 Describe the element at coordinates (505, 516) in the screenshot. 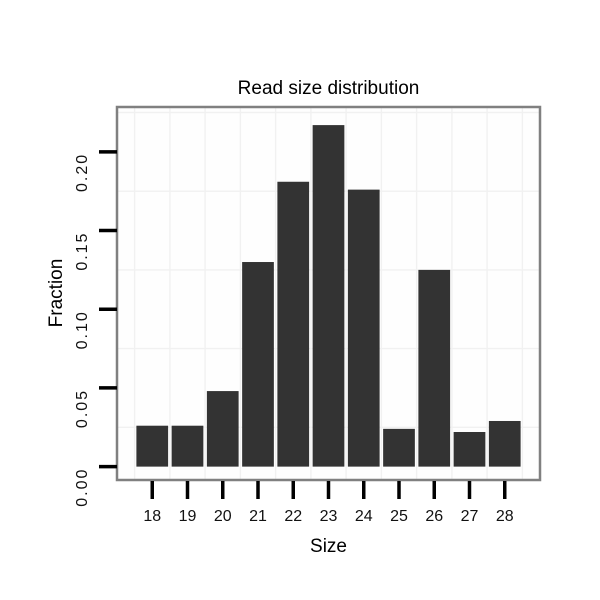

I see `x-tick-label: 28` at that location.